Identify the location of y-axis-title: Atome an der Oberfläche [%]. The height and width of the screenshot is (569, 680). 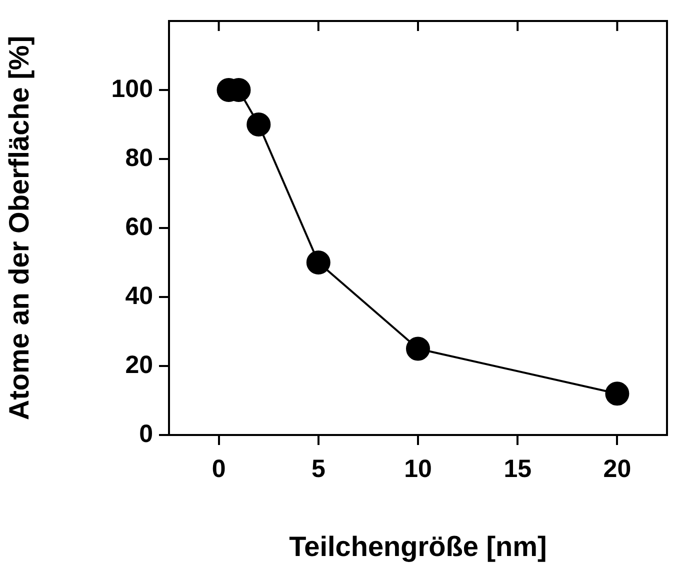
(19, 228).